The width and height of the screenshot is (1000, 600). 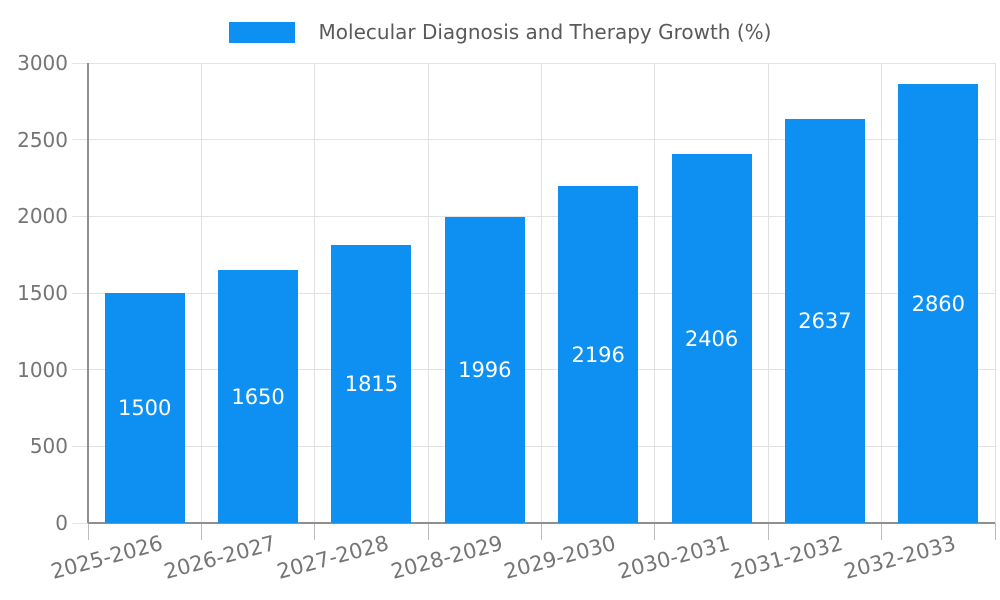 I want to click on bar-value-label: 2406, so click(x=711, y=338).